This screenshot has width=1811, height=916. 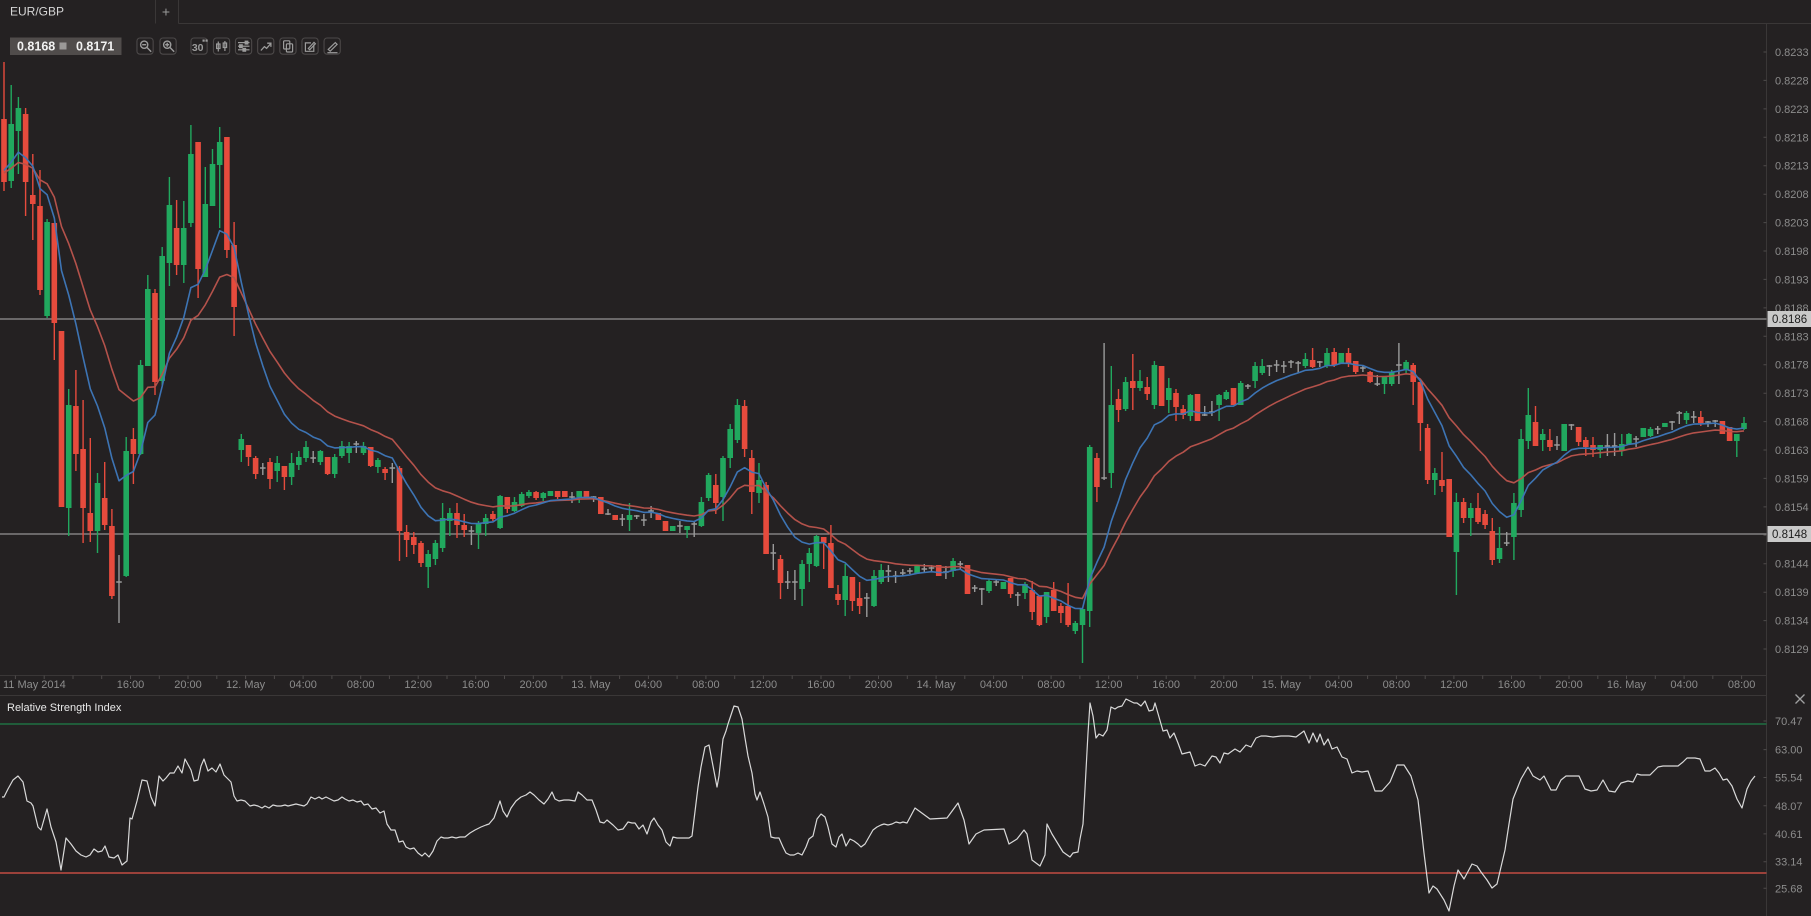 What do you see at coordinates (1789, 779) in the screenshot?
I see `svg-text: 55.54` at bounding box center [1789, 779].